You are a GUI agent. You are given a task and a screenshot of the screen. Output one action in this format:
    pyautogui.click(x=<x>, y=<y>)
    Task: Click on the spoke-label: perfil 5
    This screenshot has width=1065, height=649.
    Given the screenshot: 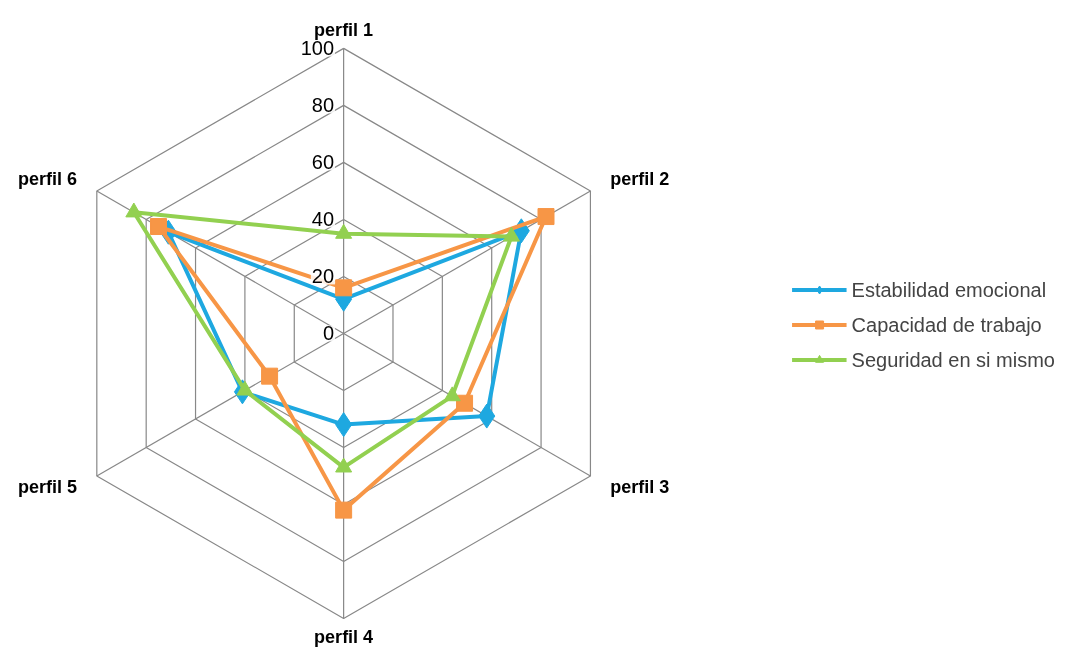 What is the action you would take?
    pyautogui.click(x=48, y=487)
    